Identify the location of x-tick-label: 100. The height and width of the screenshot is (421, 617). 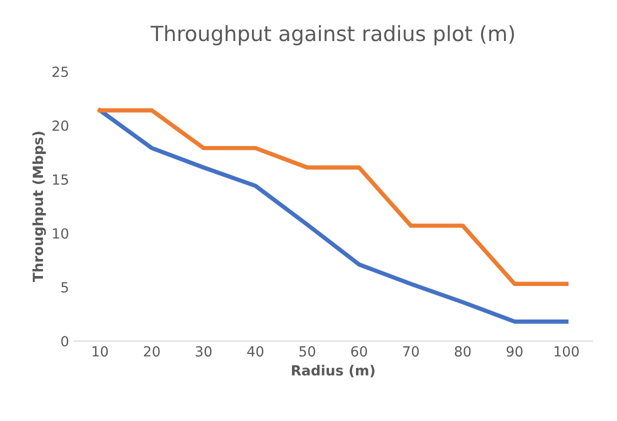
(566, 351).